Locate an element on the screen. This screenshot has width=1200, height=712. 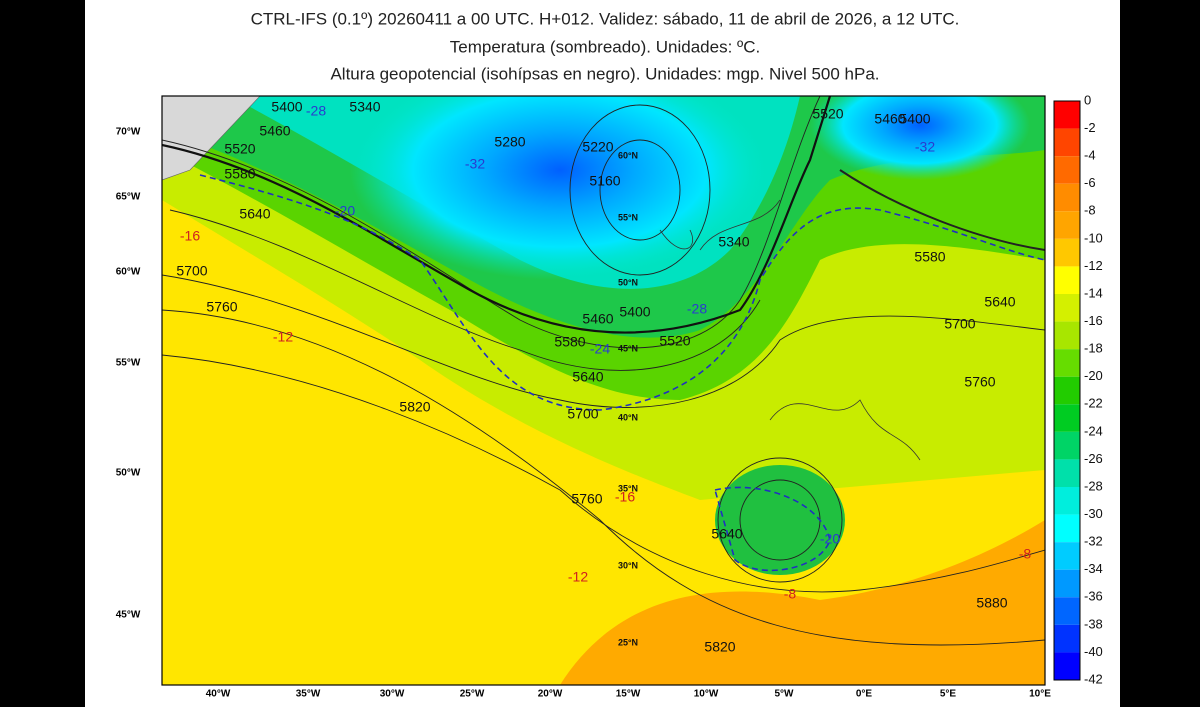
temperature-label: -16 is located at coordinates (625, 497).